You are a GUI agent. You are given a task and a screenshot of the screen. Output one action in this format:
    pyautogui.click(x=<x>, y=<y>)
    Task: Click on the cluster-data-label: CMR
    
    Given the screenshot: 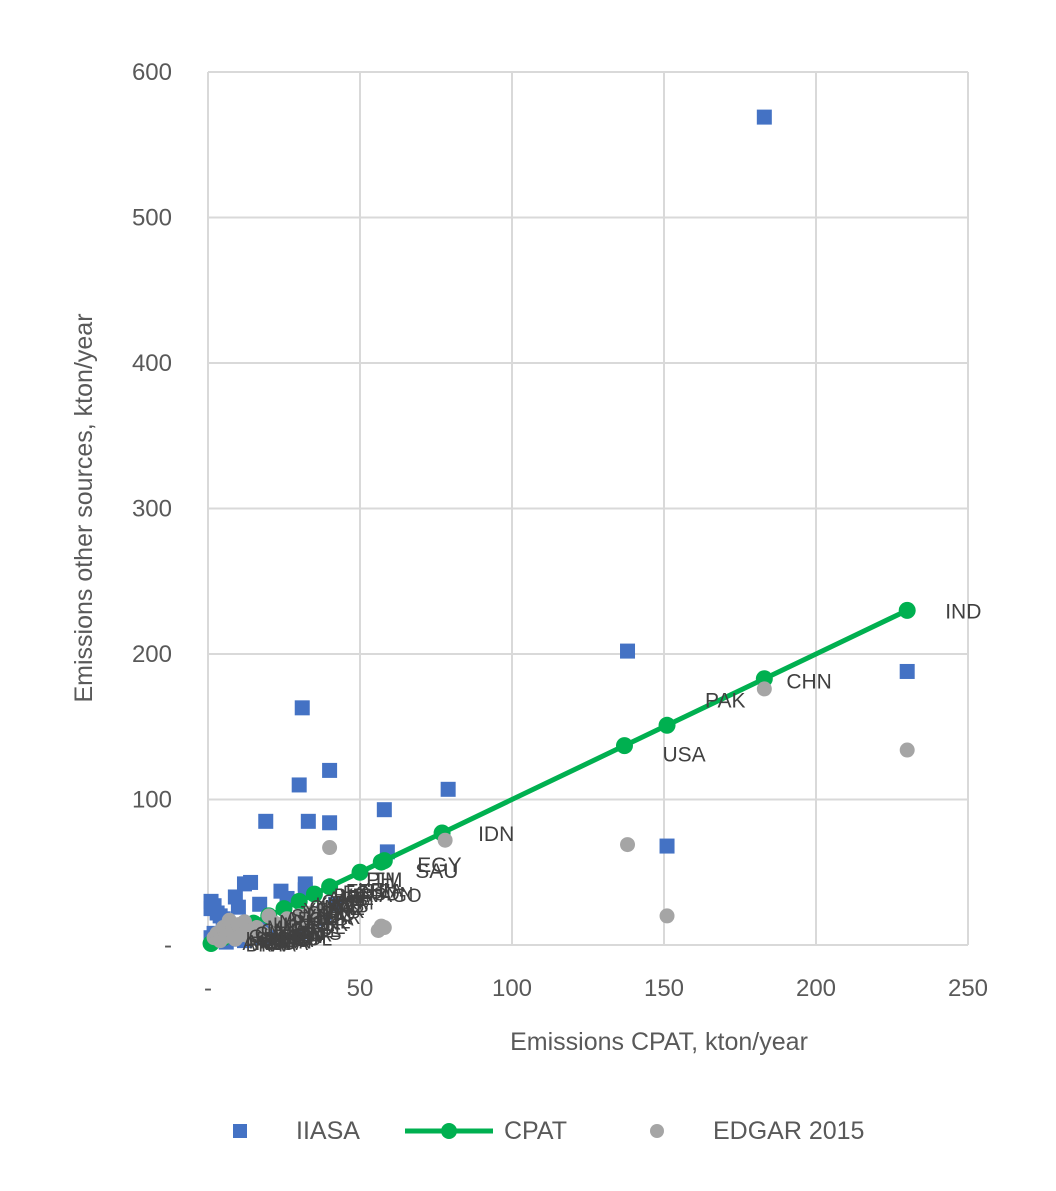 What is the action you would take?
    pyautogui.click(x=282, y=931)
    